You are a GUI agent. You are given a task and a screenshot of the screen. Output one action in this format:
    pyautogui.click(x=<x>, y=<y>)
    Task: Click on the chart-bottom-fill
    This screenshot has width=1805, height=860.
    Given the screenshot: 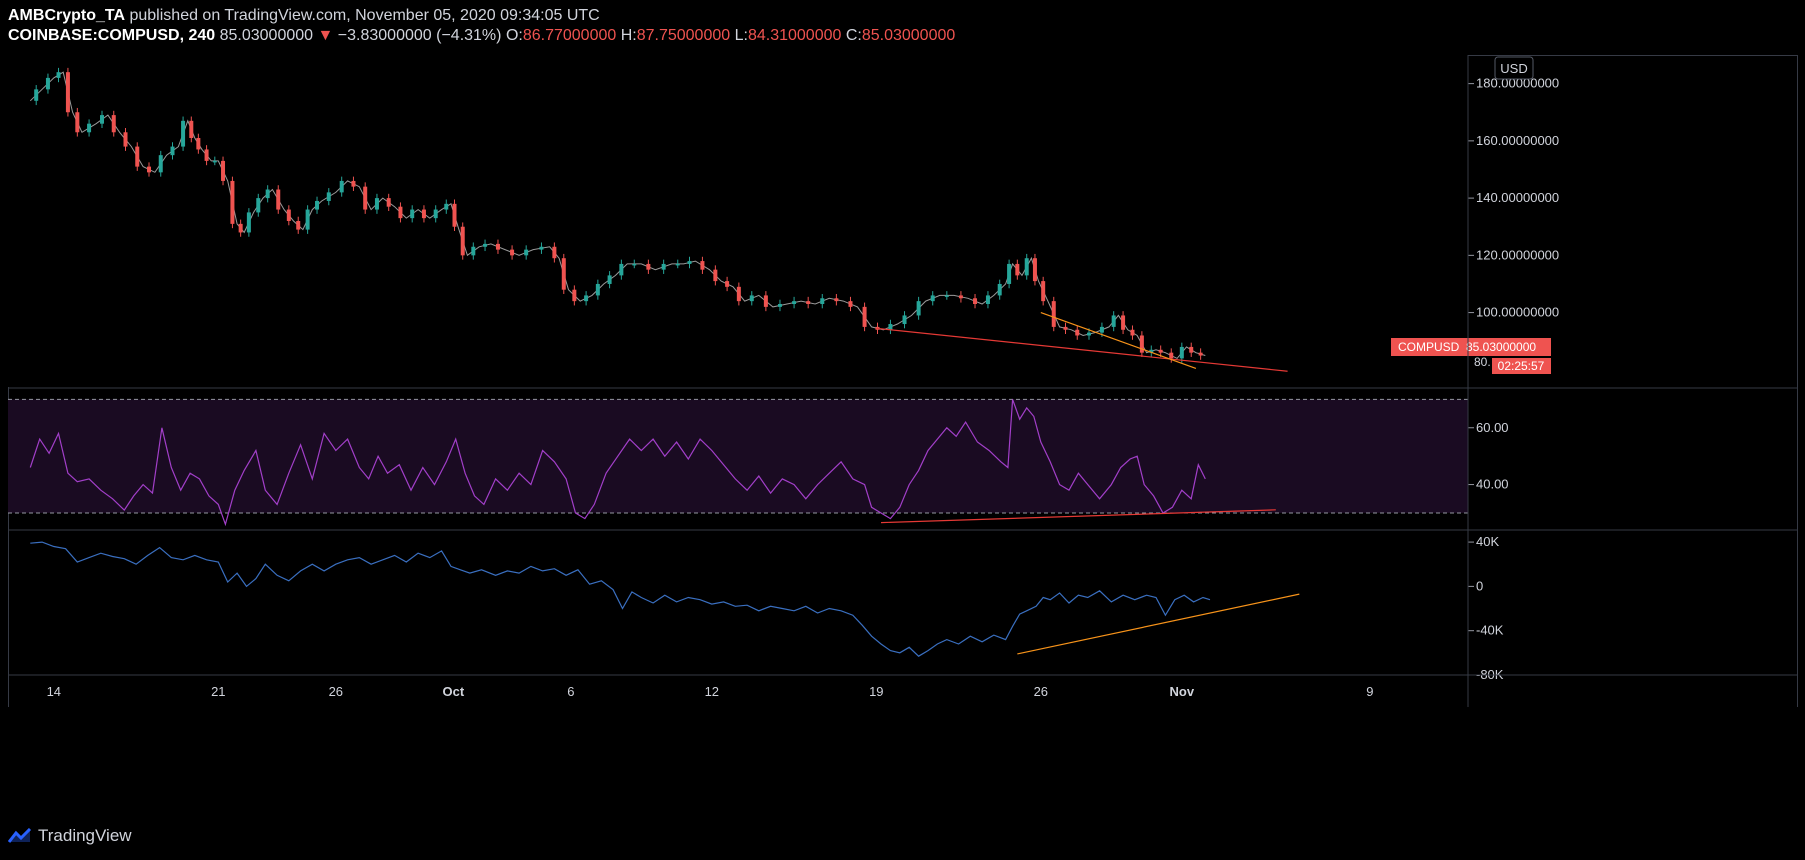 What is the action you would take?
    pyautogui.click(x=903, y=759)
    